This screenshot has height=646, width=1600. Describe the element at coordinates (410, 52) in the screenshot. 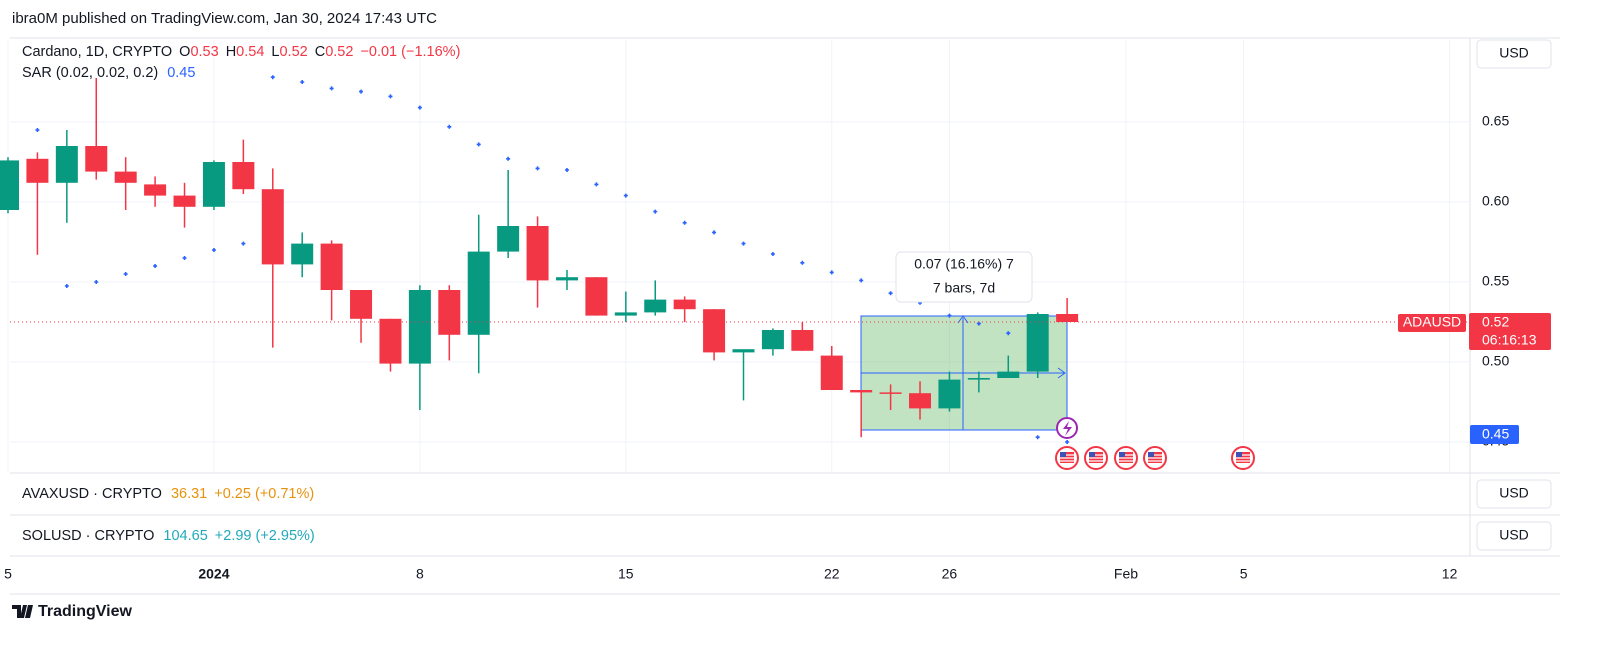

I see `legend-item: −0.01 (−1.16%)` at that location.